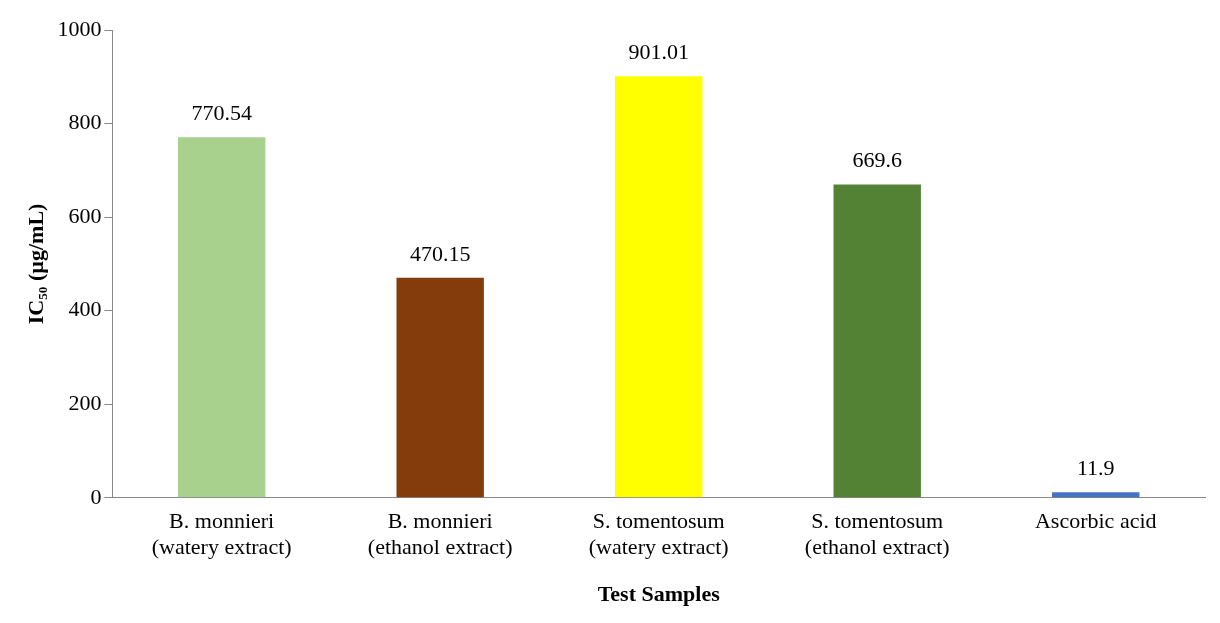 This screenshot has height=623, width=1220. What do you see at coordinates (658, 52) in the screenshot?
I see `data-label: 901.01` at bounding box center [658, 52].